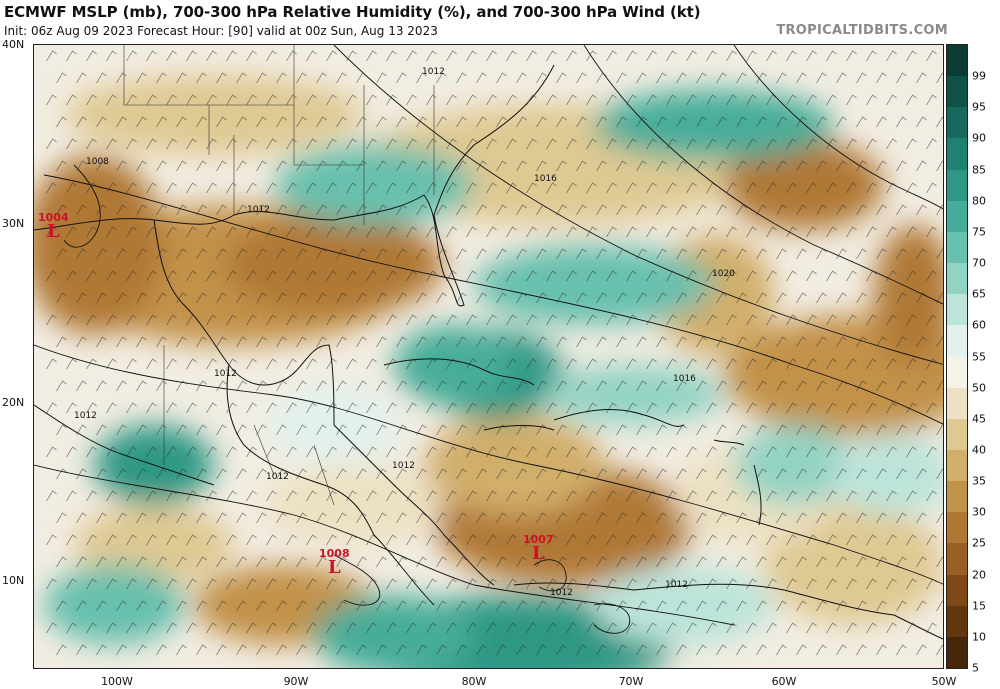 This screenshot has height=689, width=1000. What do you see at coordinates (334, 553) in the screenshot?
I see `low-pressure-value: 1008` at bounding box center [334, 553].